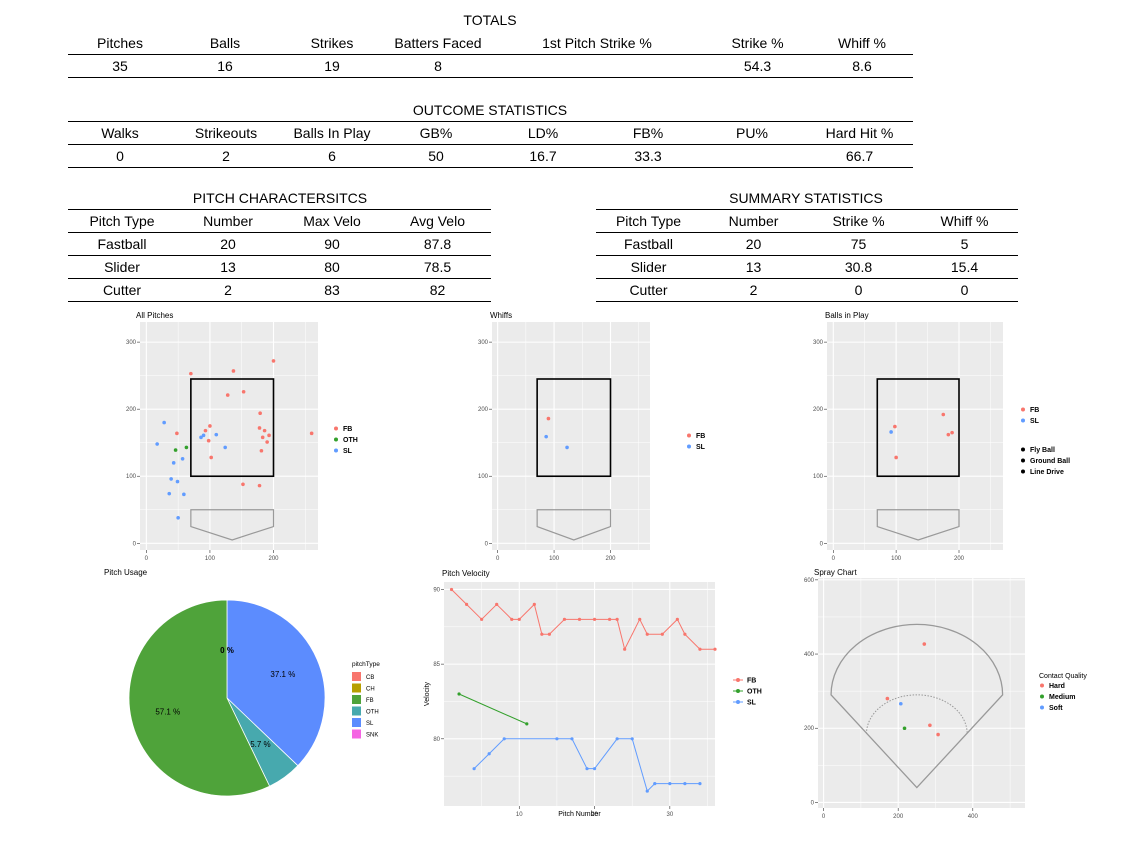  What do you see at coordinates (332, 244) in the screenshot?
I see `pitch-chars-cell: 90` at bounding box center [332, 244].